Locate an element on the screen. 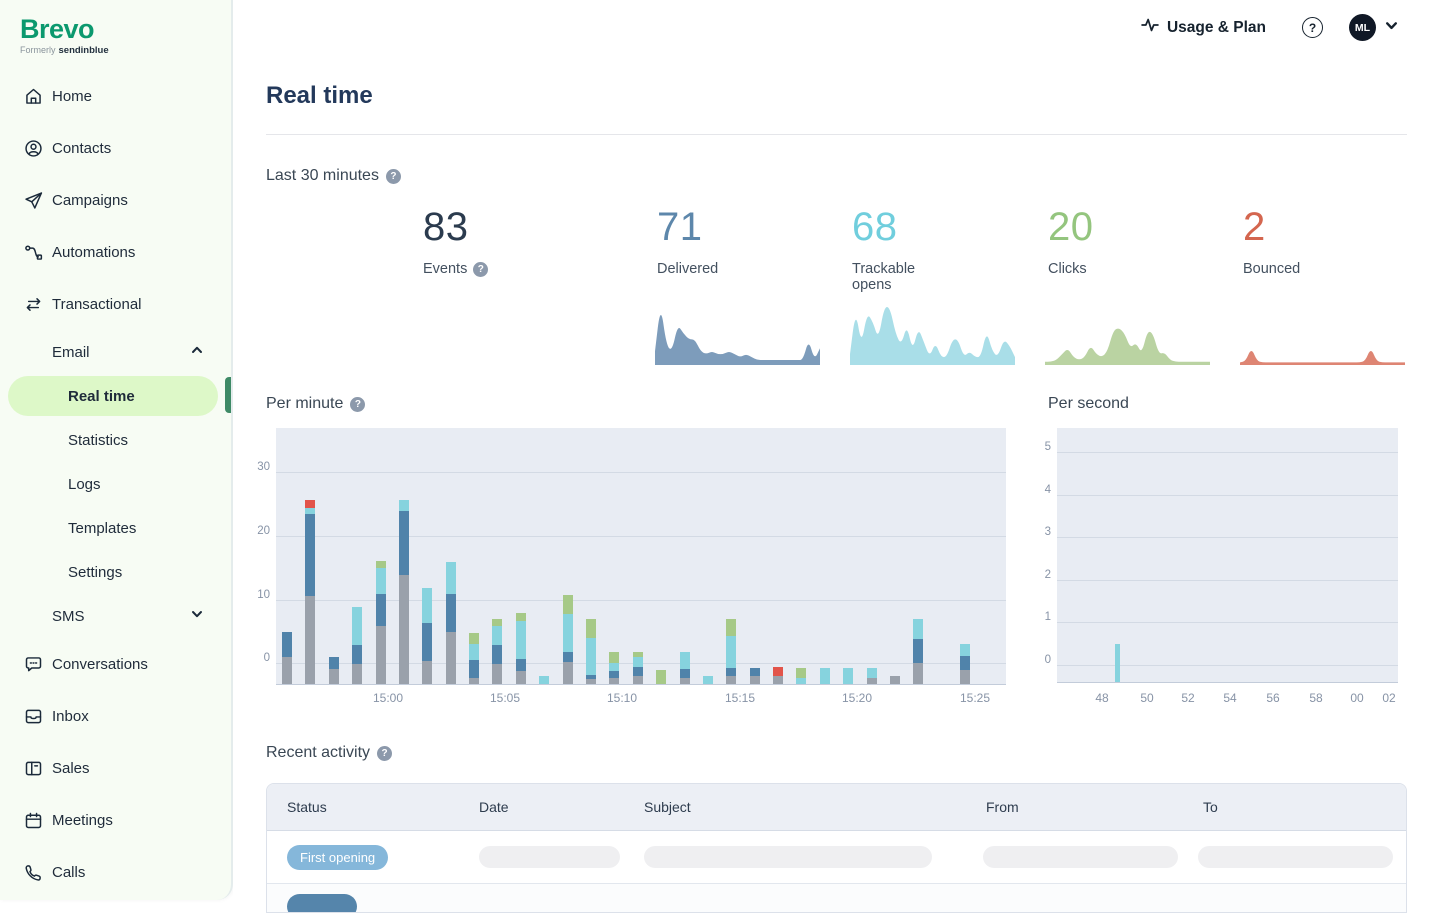 The height and width of the screenshot is (913, 1440). sidebar-item-home: Home is located at coordinates (115, 96).